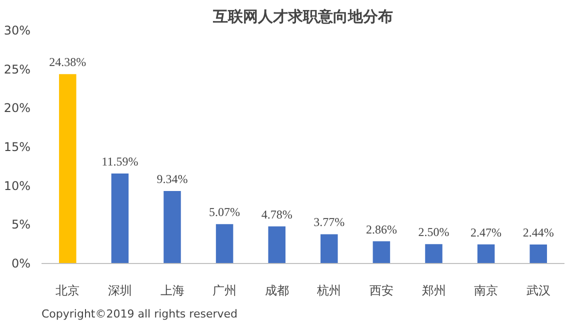 This screenshot has height=325, width=580. I want to click on x-tick-label: 北京, so click(68, 291).